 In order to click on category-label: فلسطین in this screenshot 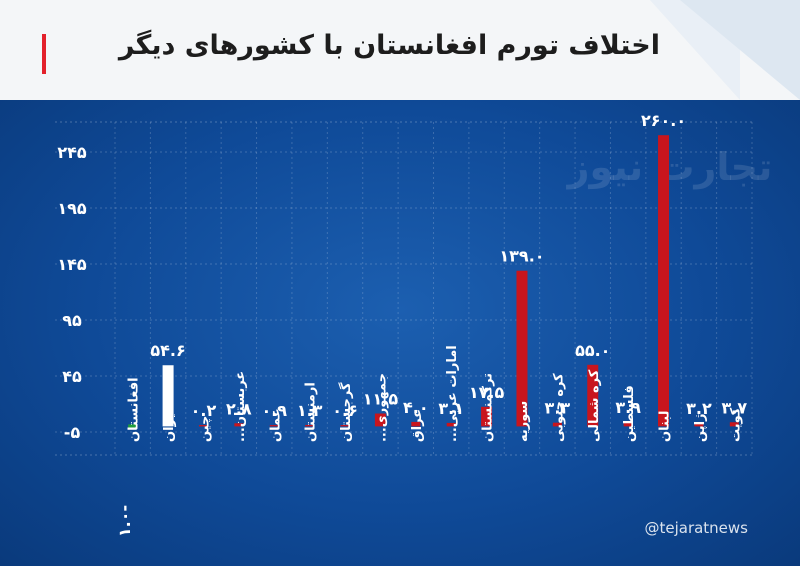, I will do `click(629, 413)`.